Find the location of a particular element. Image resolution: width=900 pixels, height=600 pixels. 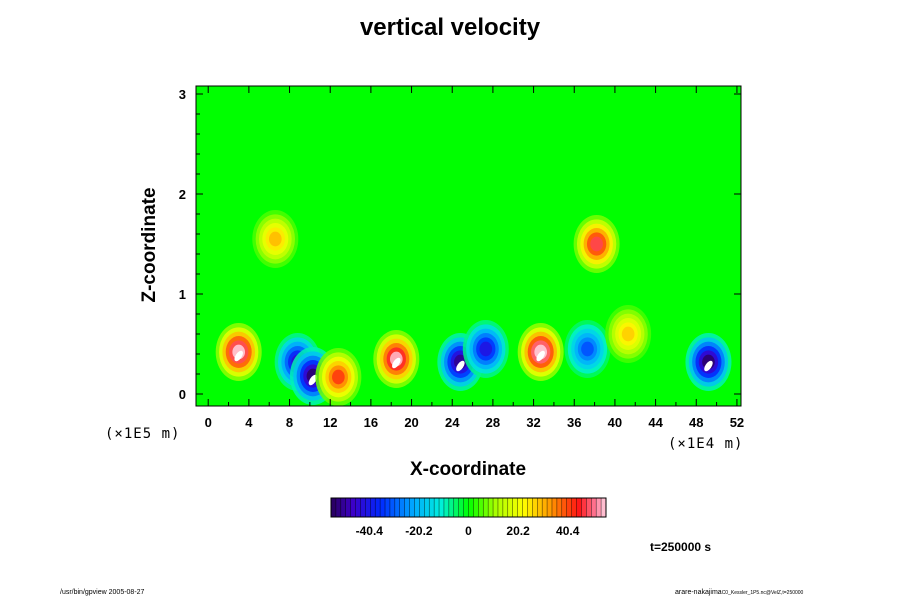

colorbar-tick-label: 20.2 is located at coordinates (518, 531).